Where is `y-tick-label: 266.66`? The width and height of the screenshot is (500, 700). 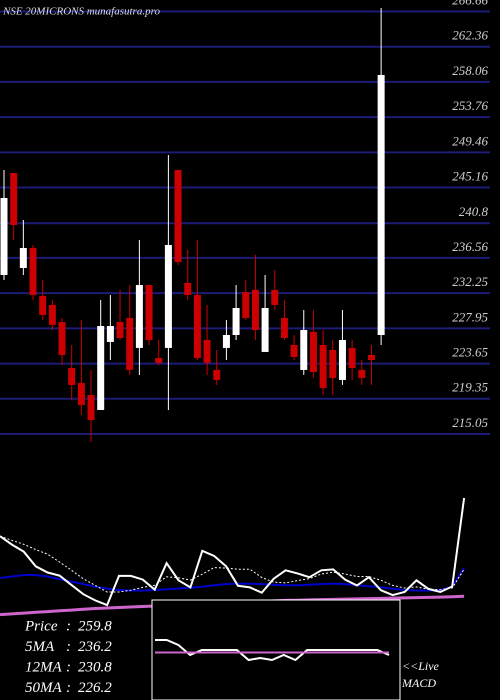 y-tick-label: 266.66 is located at coordinates (470, 4).